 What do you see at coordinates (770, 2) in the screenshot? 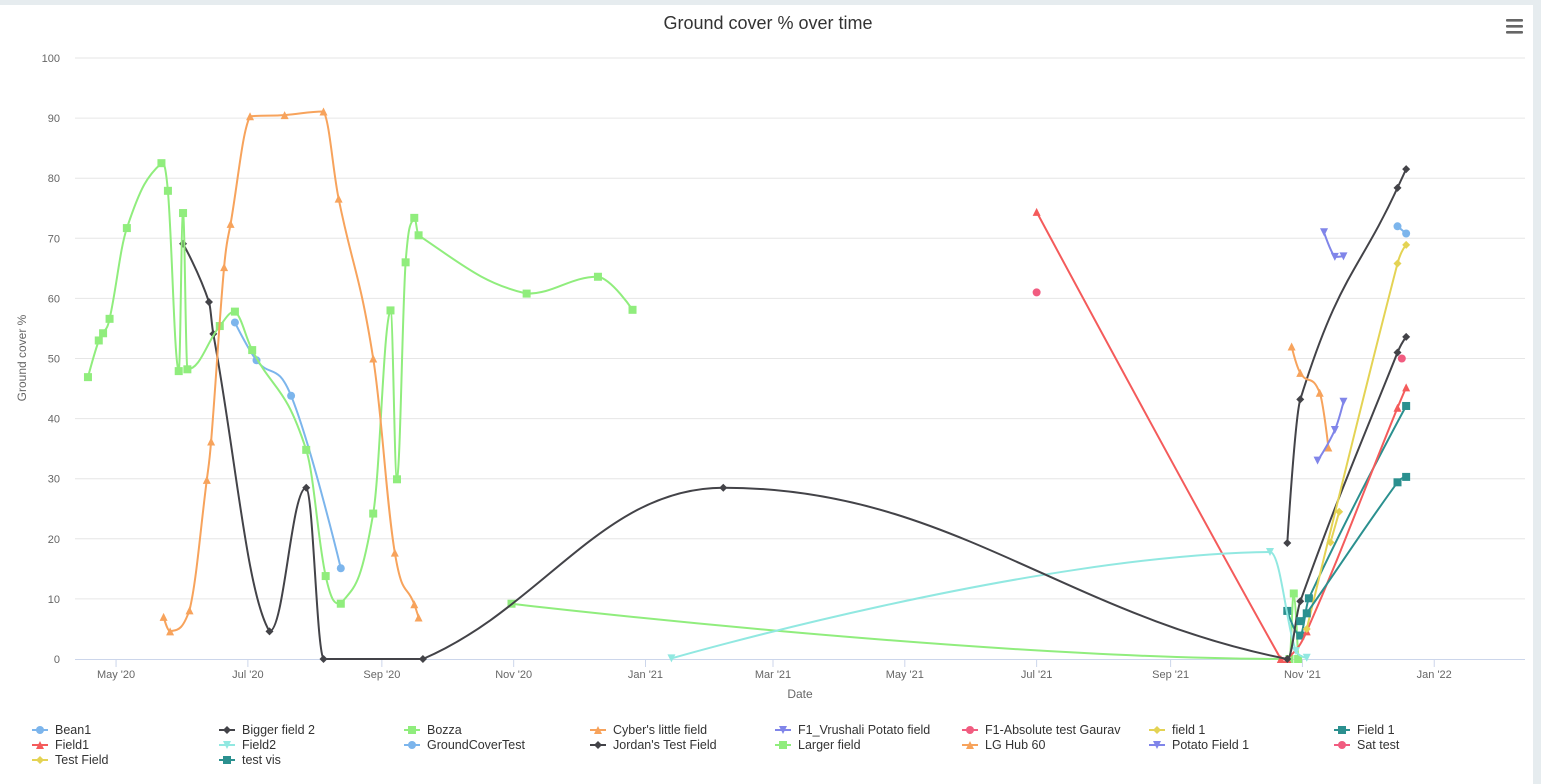
I see `top-border` at bounding box center [770, 2].